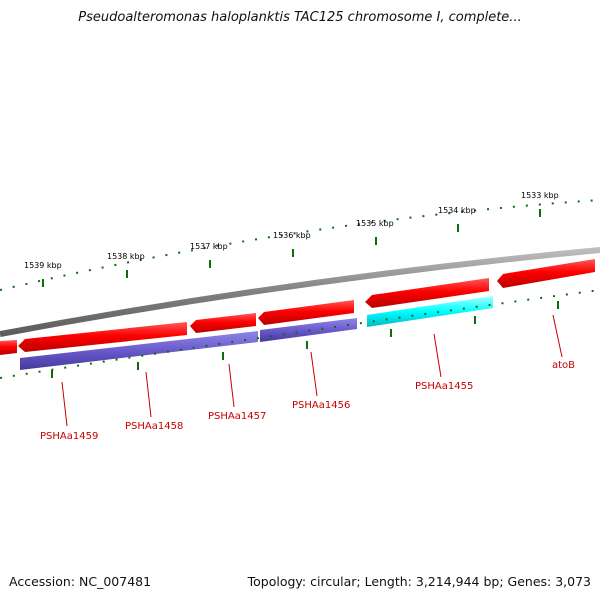 This screenshot has width=600, height=600. What do you see at coordinates (540, 195) in the screenshot?
I see `tick-label: 1533 kbp` at bounding box center [540, 195].